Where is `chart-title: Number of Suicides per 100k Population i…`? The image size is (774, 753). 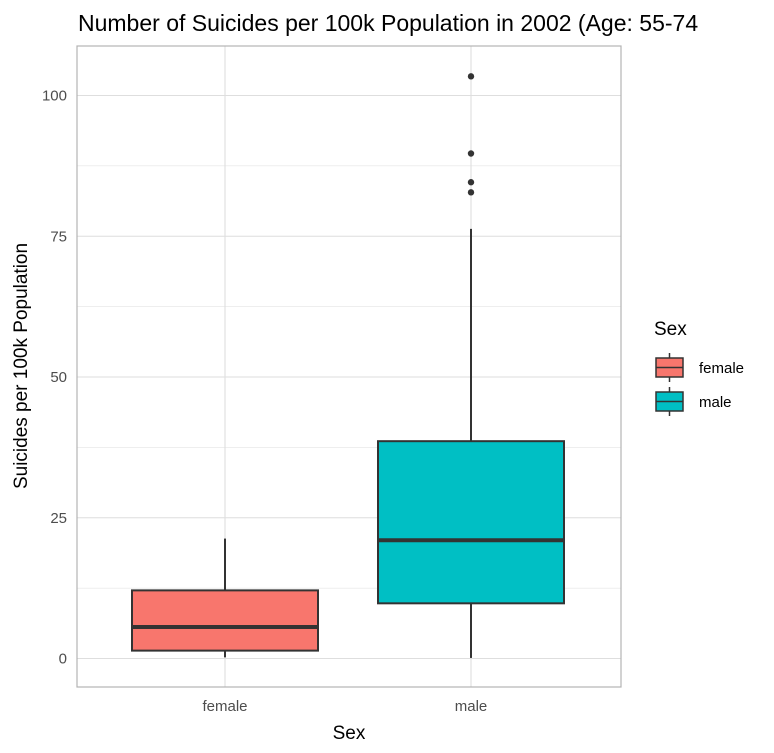 chart-title: Number of Suicides per 100k Population i… is located at coordinates (388, 23).